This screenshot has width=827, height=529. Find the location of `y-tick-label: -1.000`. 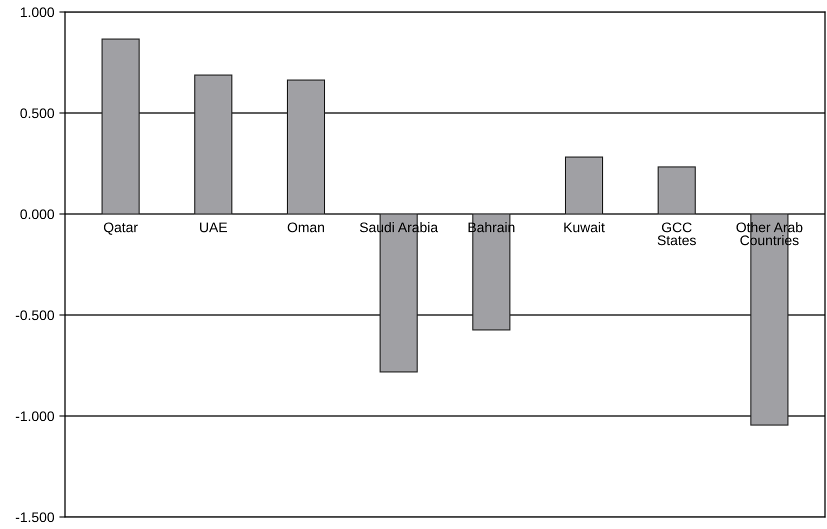

y-tick-label: -1.000 is located at coordinates (35, 416).